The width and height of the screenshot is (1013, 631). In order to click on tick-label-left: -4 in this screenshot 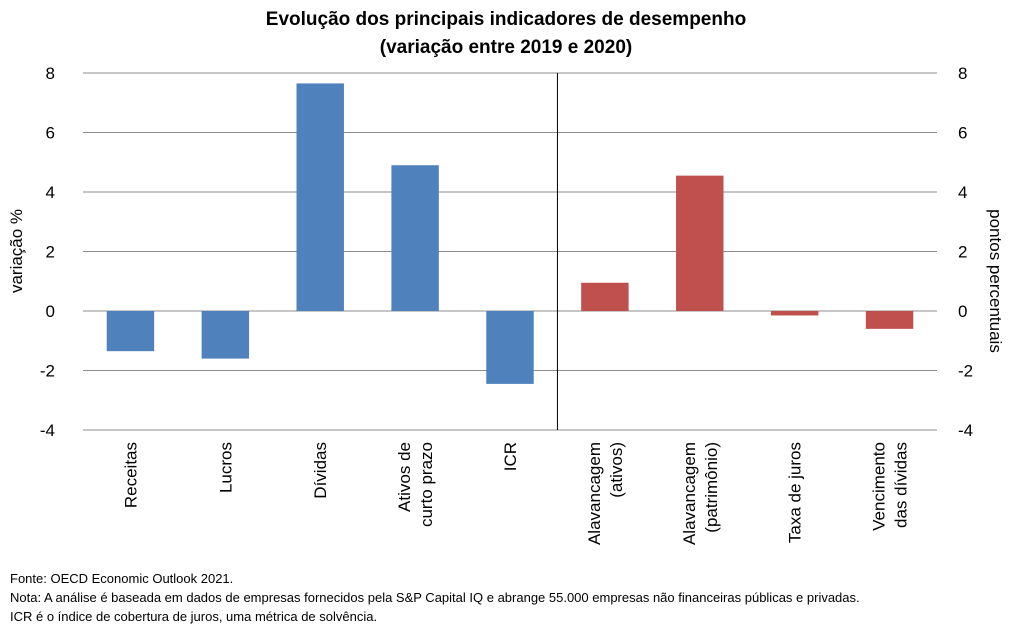, I will do `click(47, 430)`.